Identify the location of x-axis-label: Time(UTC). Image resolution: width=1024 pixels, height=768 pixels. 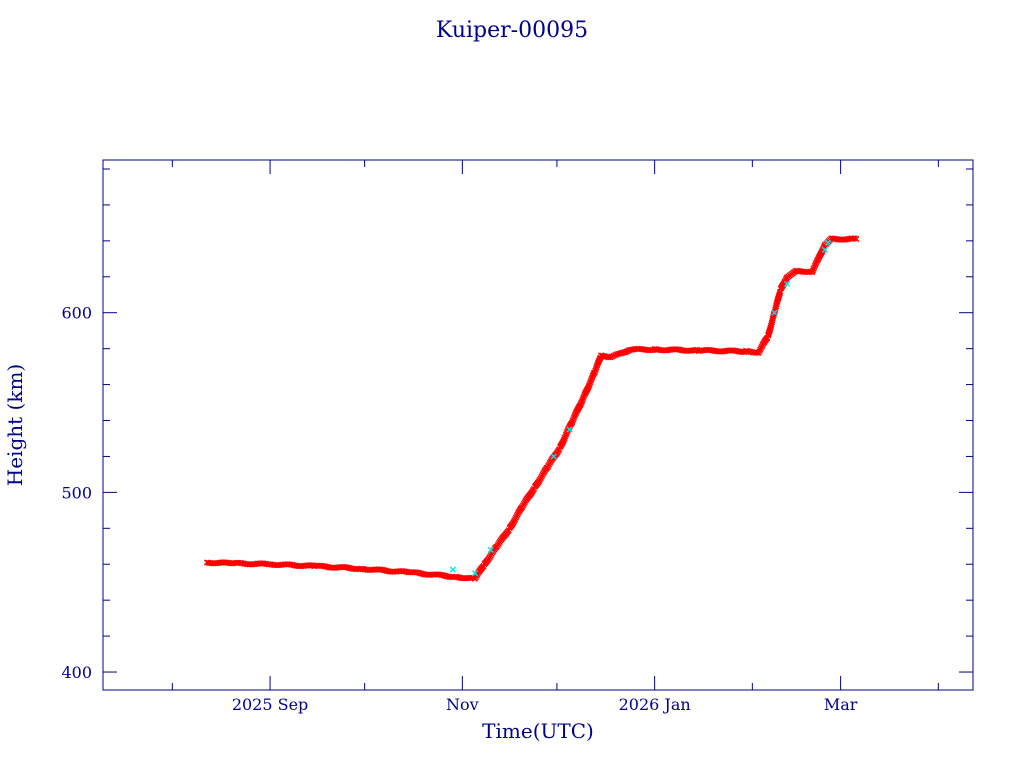
(538, 731).